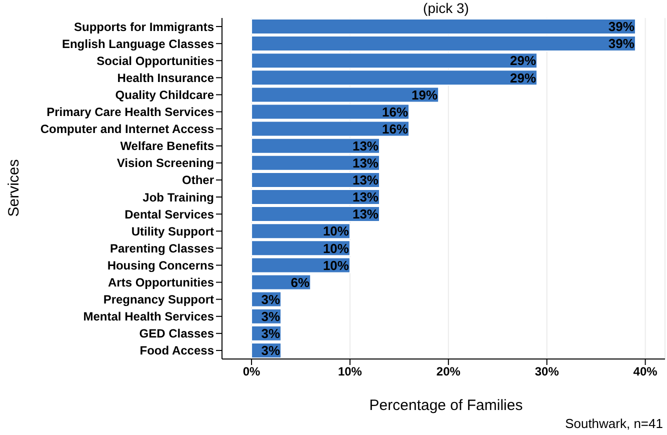 This screenshot has width=667, height=435. What do you see at coordinates (162, 248) in the screenshot?
I see `y-tick-label: Parenting Classes` at bounding box center [162, 248].